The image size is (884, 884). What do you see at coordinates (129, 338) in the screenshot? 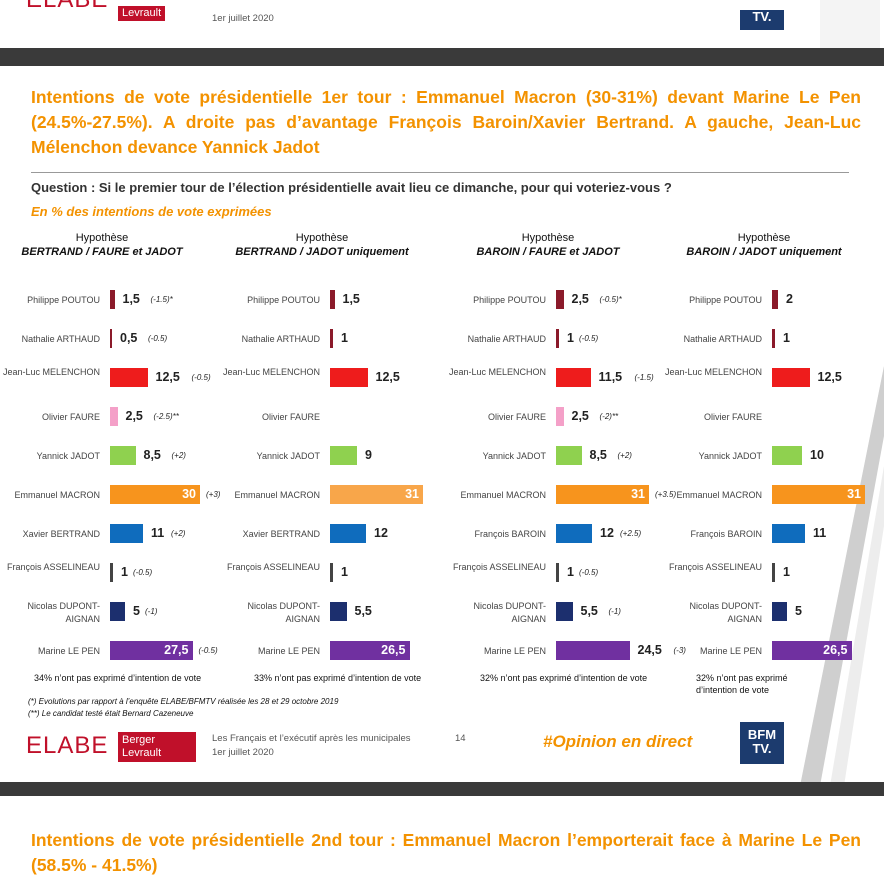
I see `value-nathalie-arthaud: 0,5` at bounding box center [129, 338].